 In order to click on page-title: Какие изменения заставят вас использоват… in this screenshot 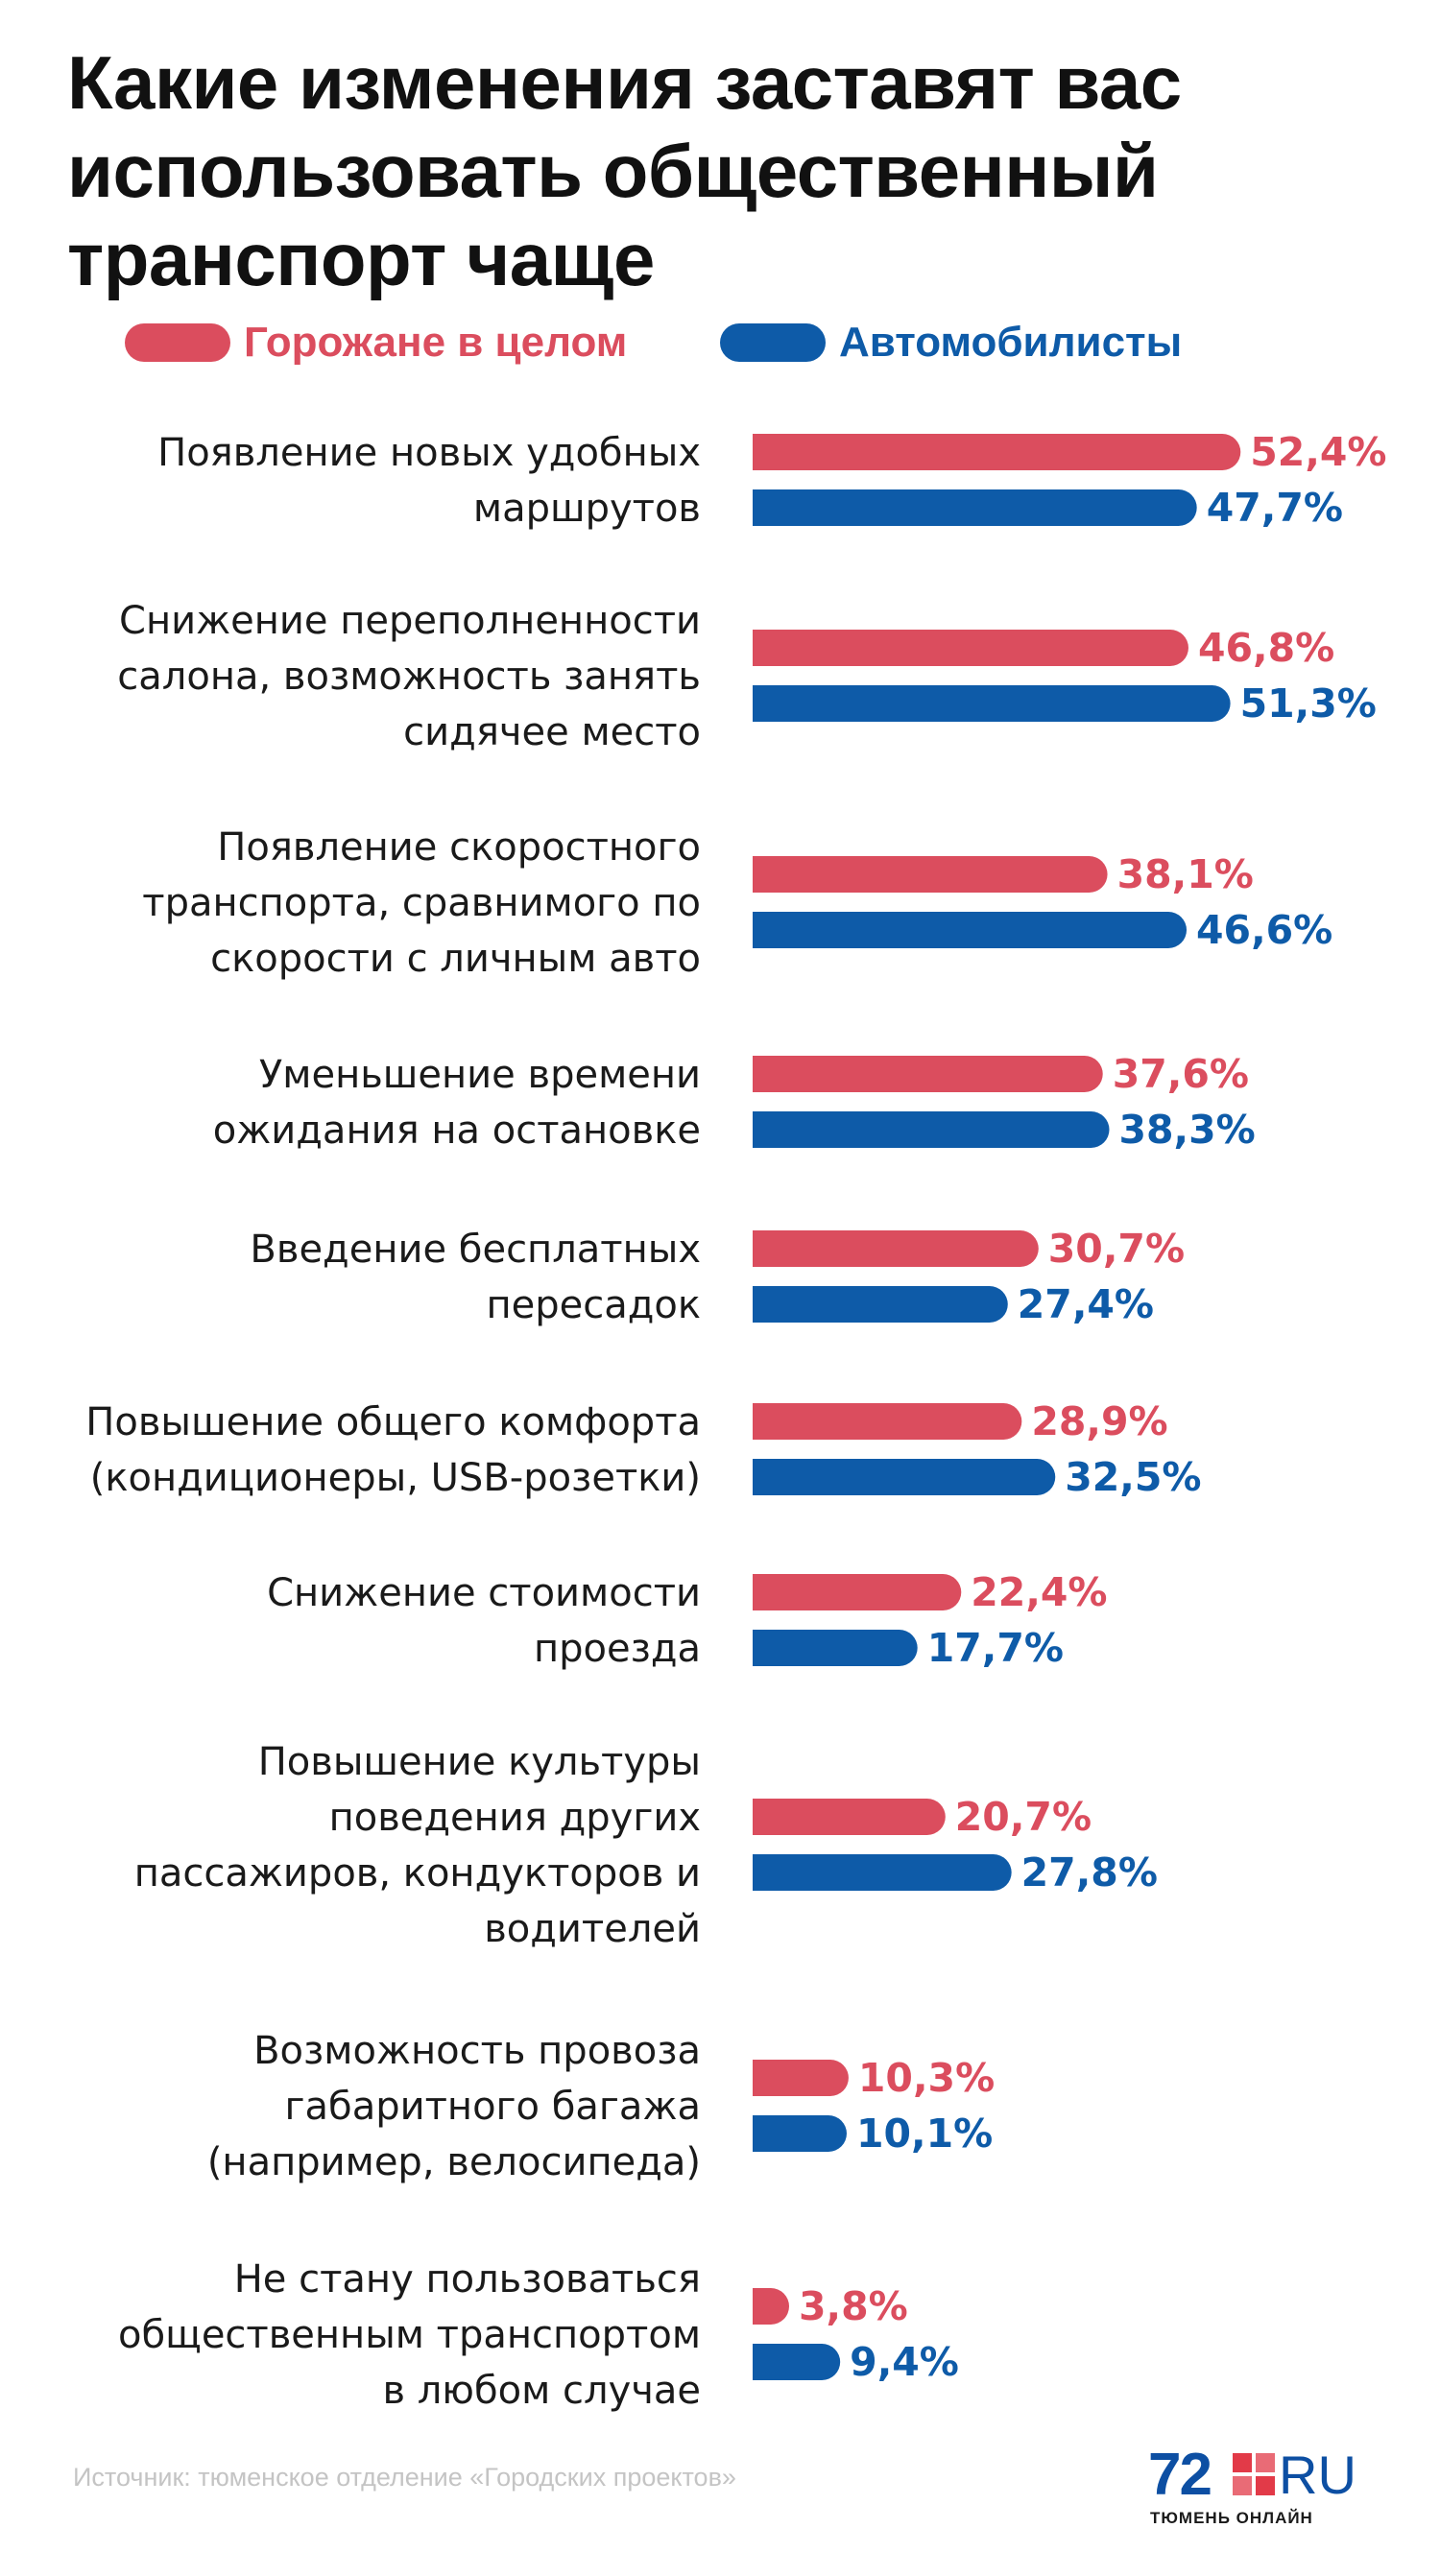, I will do `click(624, 170)`.